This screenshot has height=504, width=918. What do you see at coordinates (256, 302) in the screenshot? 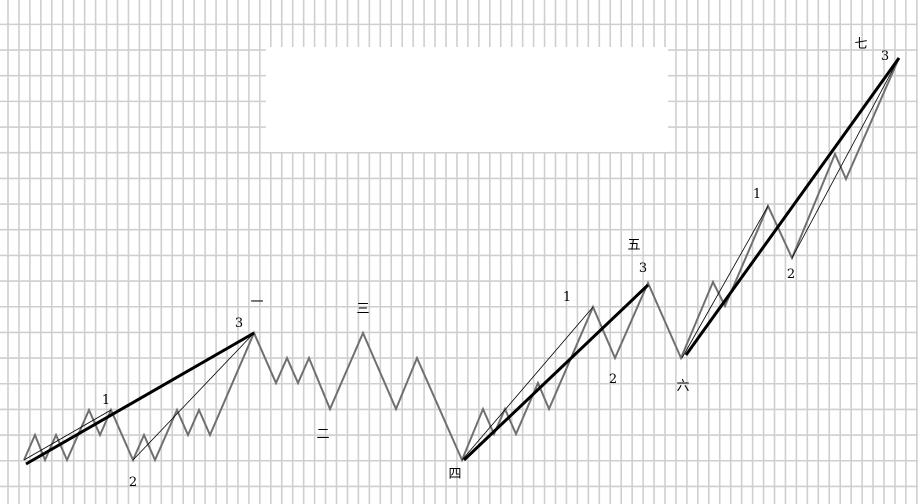
I see `wave-label: 一` at bounding box center [256, 302].